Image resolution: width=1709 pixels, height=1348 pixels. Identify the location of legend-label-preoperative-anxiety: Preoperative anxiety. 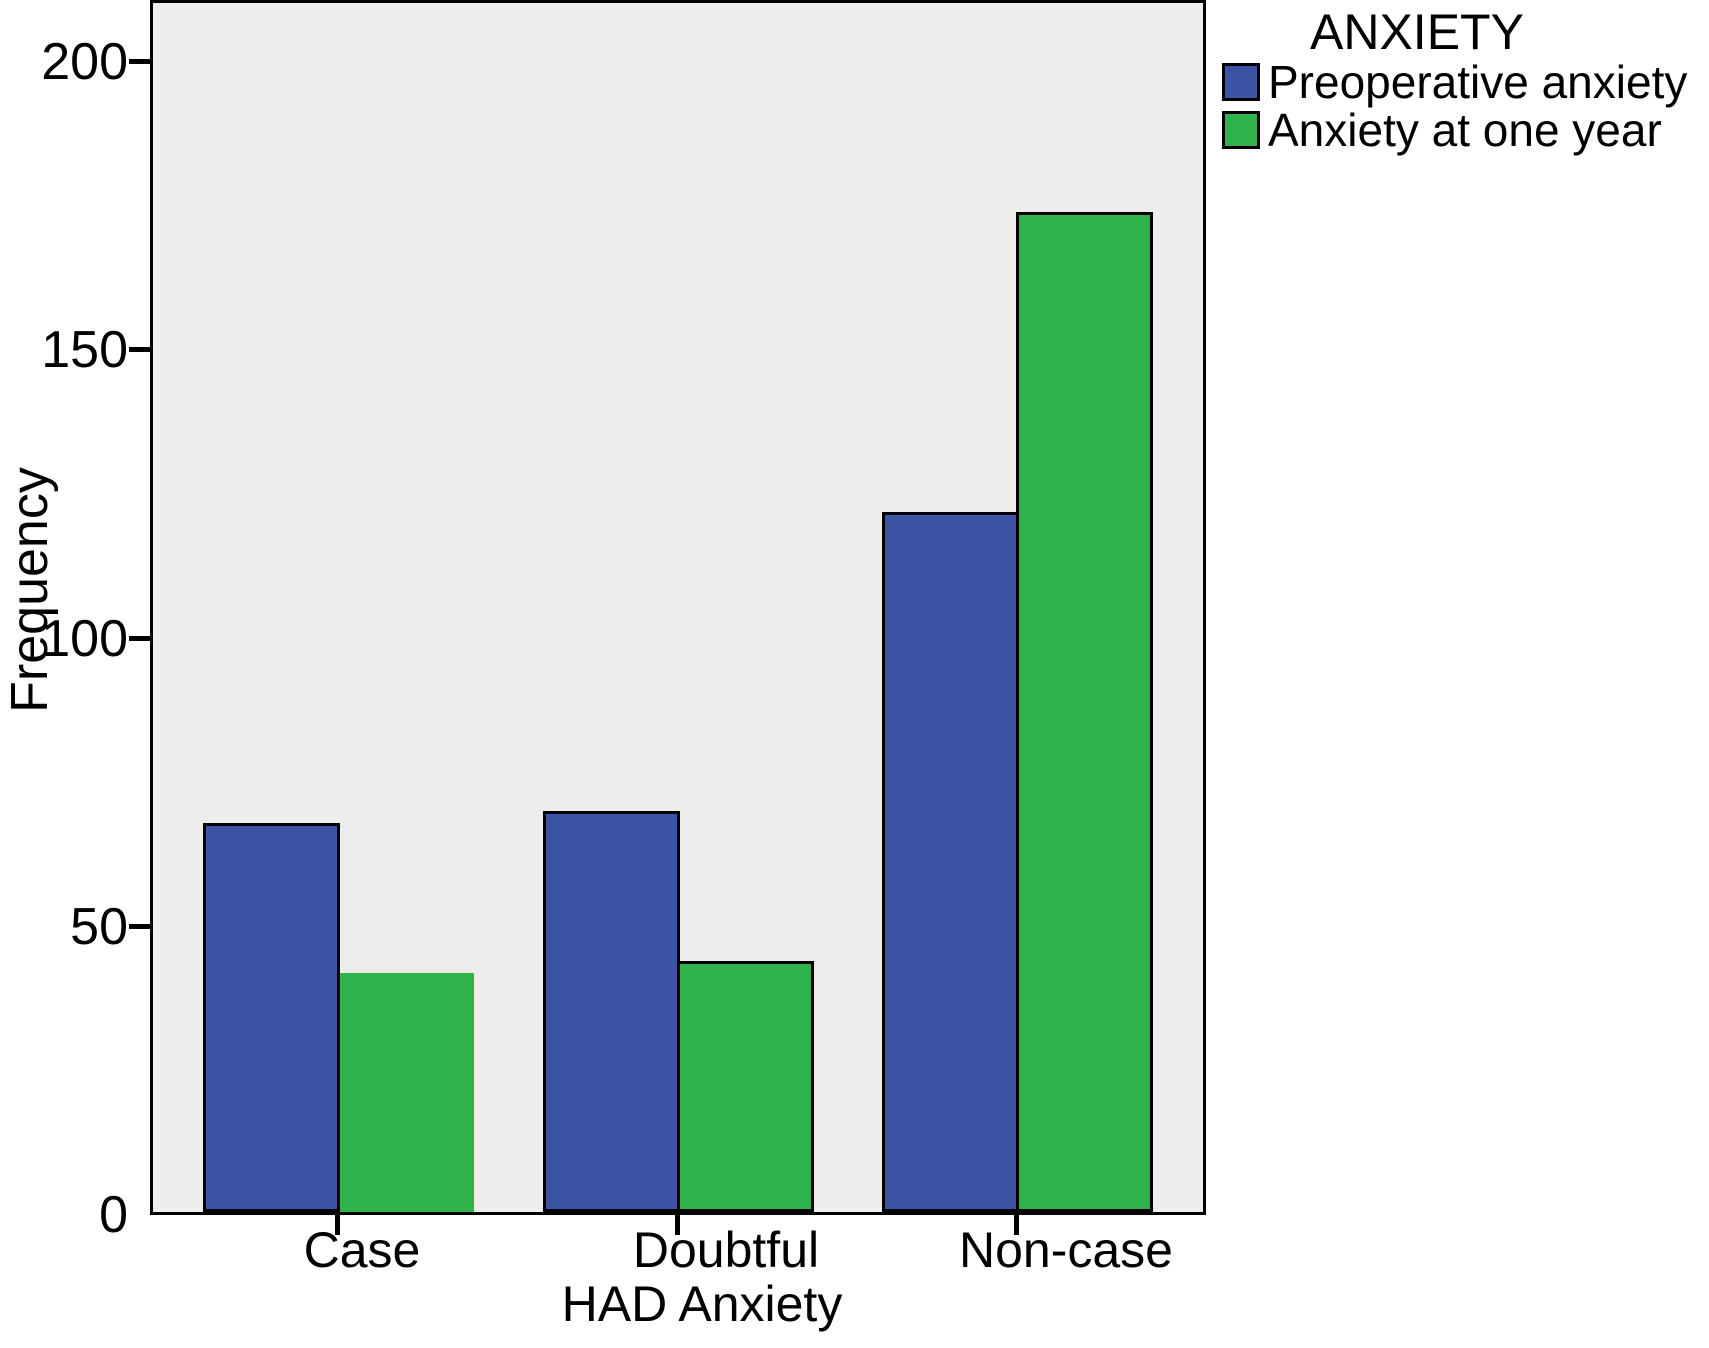
(1478, 82).